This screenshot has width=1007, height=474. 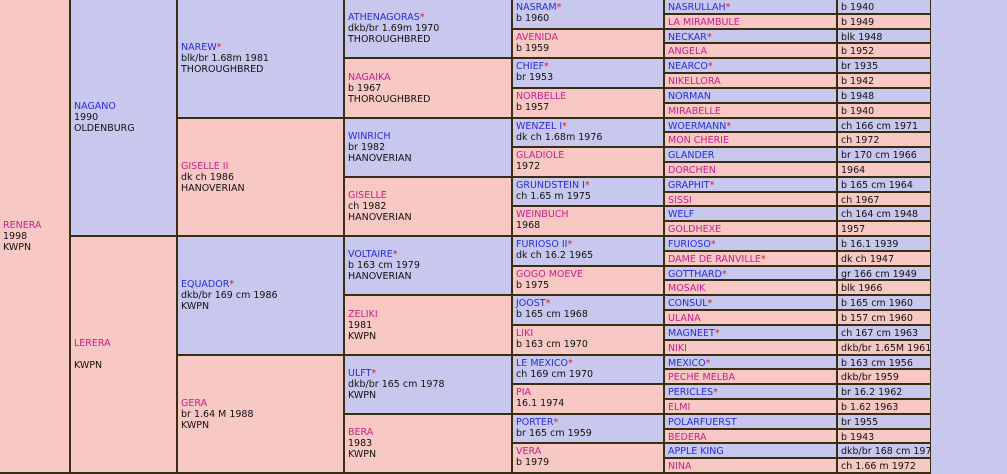 I want to click on horse-link-mirabelle: MIRABELLE, so click(x=750, y=111).